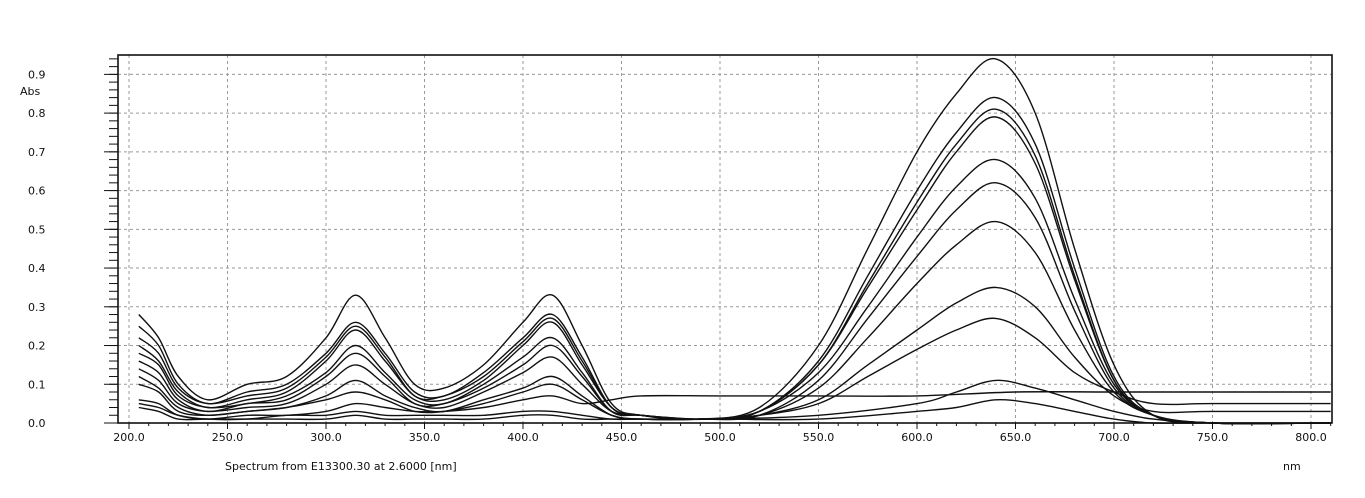 Image resolution: width=1365 pixels, height=498 pixels. I want to click on y-axis-label: Abs, so click(30, 91).